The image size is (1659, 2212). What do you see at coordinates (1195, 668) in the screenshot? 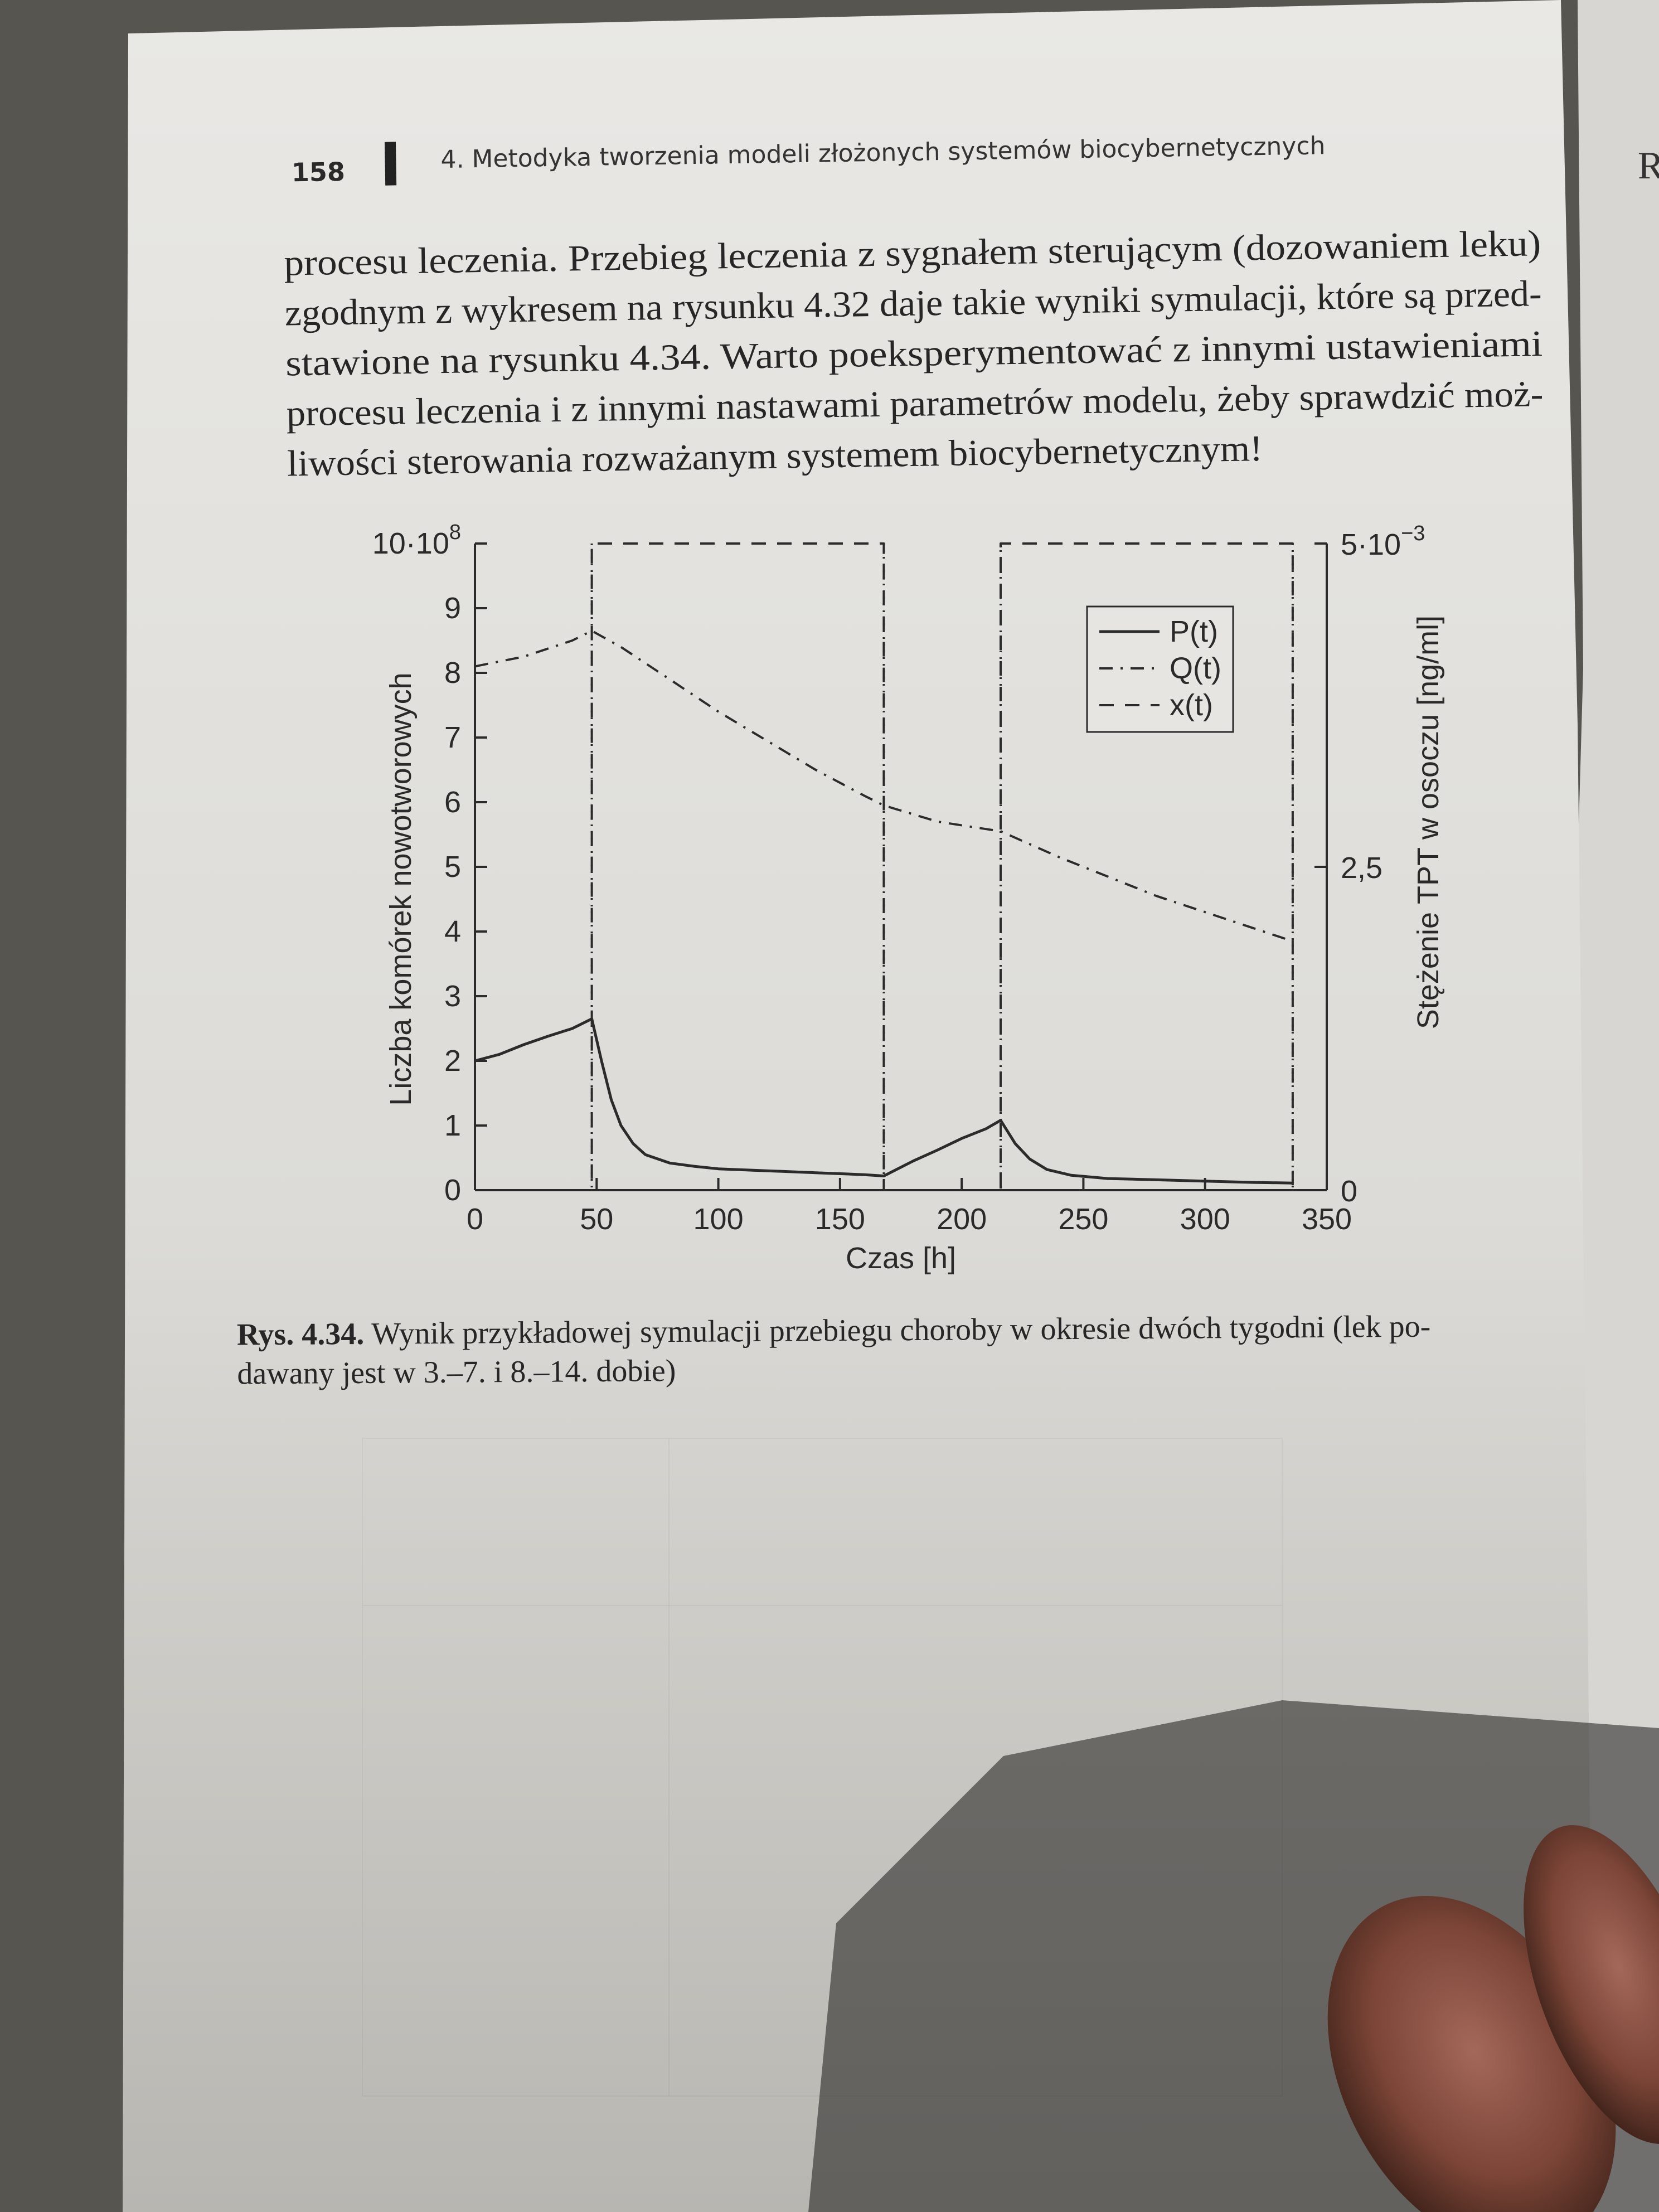
I see `legend-label: Q(t)` at bounding box center [1195, 668].